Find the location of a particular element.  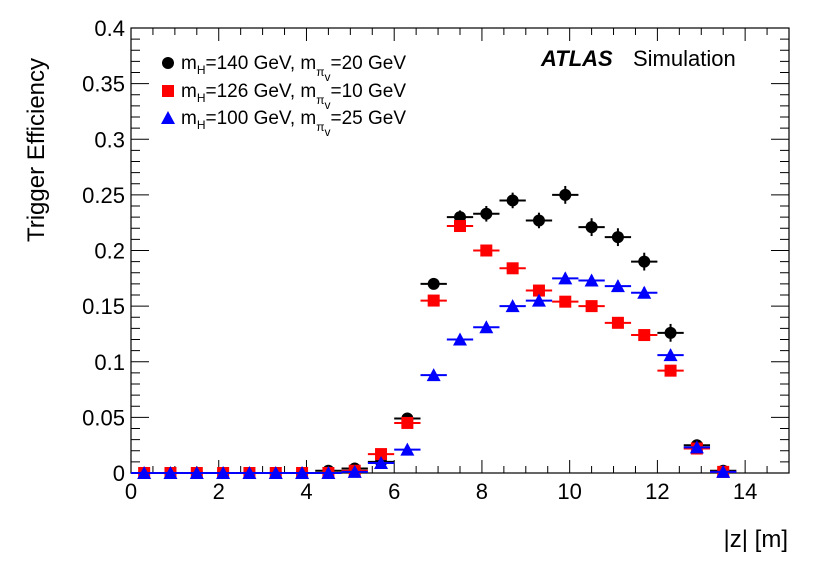

atlas-simulation-label: Simulation is located at coordinates (684, 58).